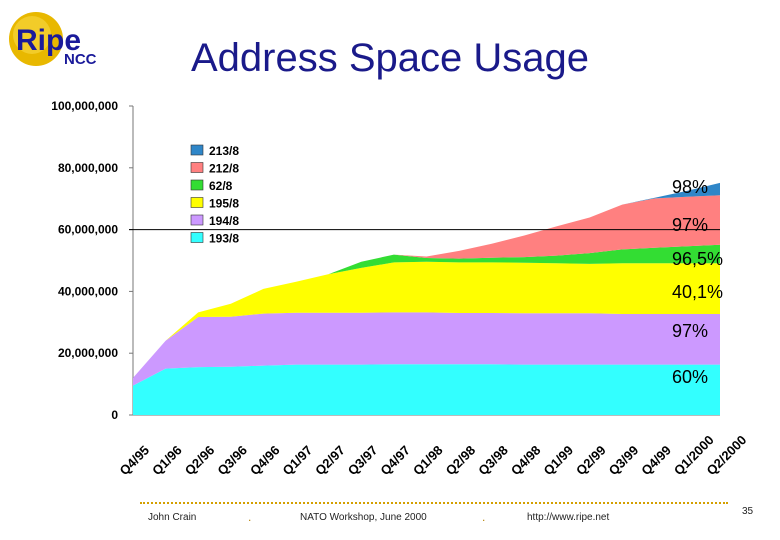 The height and width of the screenshot is (540, 780). I want to click on x-tick-label: Q3/97, so click(363, 460).